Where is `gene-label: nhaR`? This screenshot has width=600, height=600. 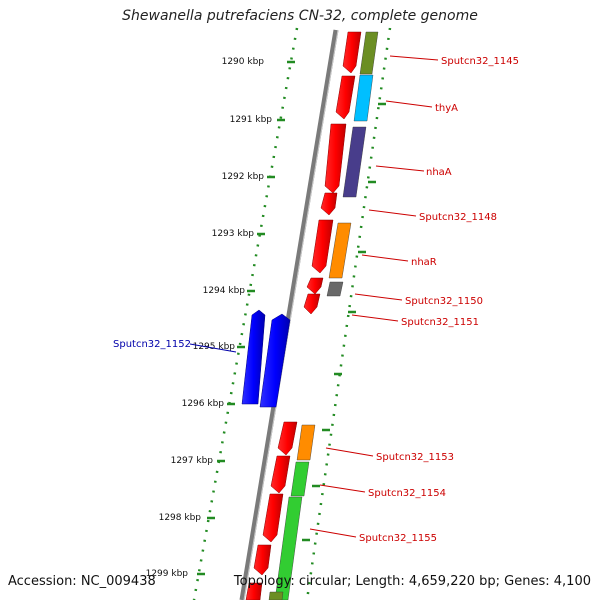 gene-label: nhaR is located at coordinates (424, 262).